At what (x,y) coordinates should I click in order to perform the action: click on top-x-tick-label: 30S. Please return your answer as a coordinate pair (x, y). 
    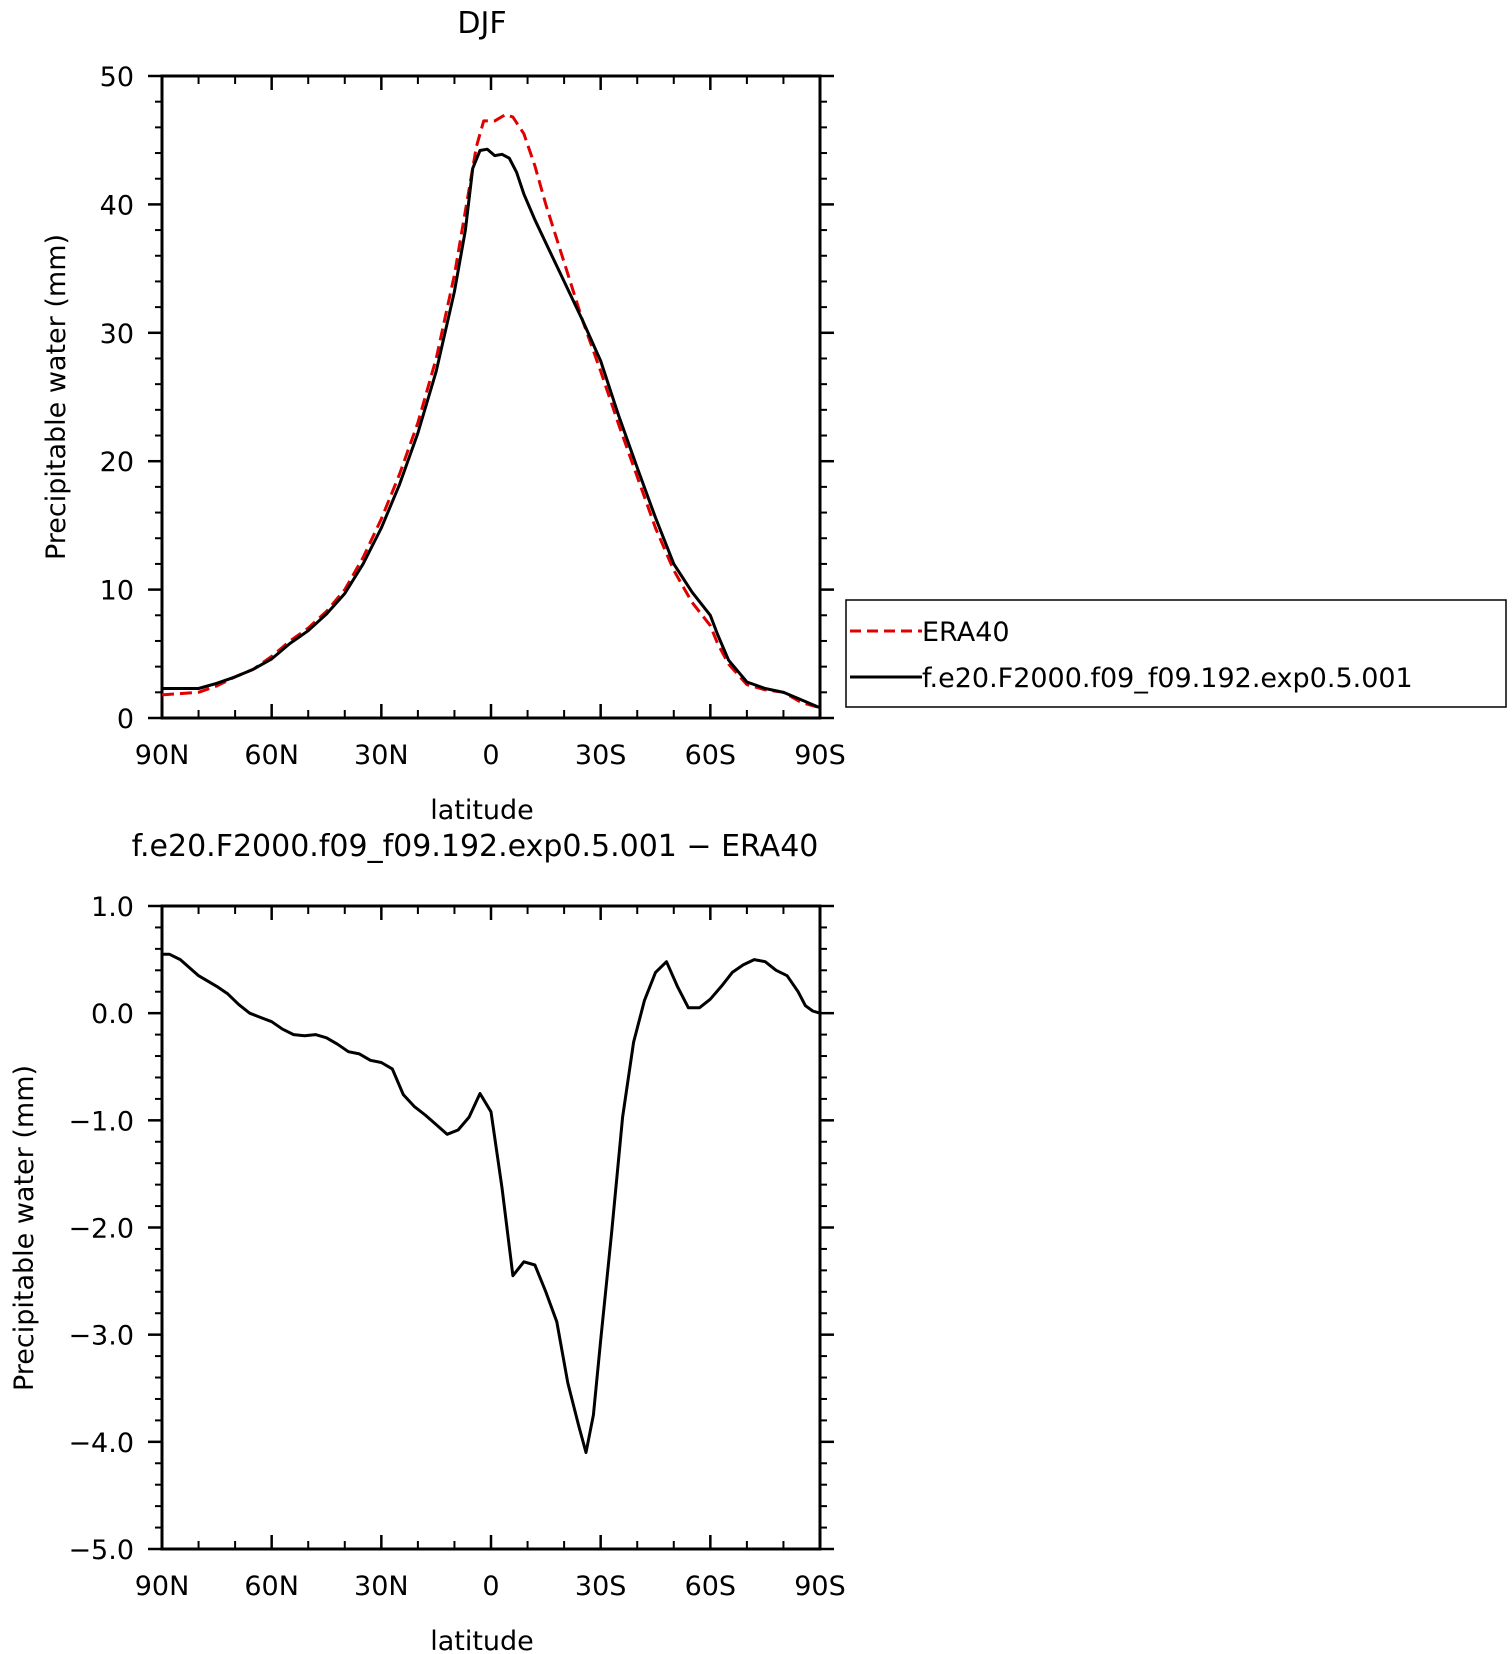
    Looking at the image, I should click on (601, 755).